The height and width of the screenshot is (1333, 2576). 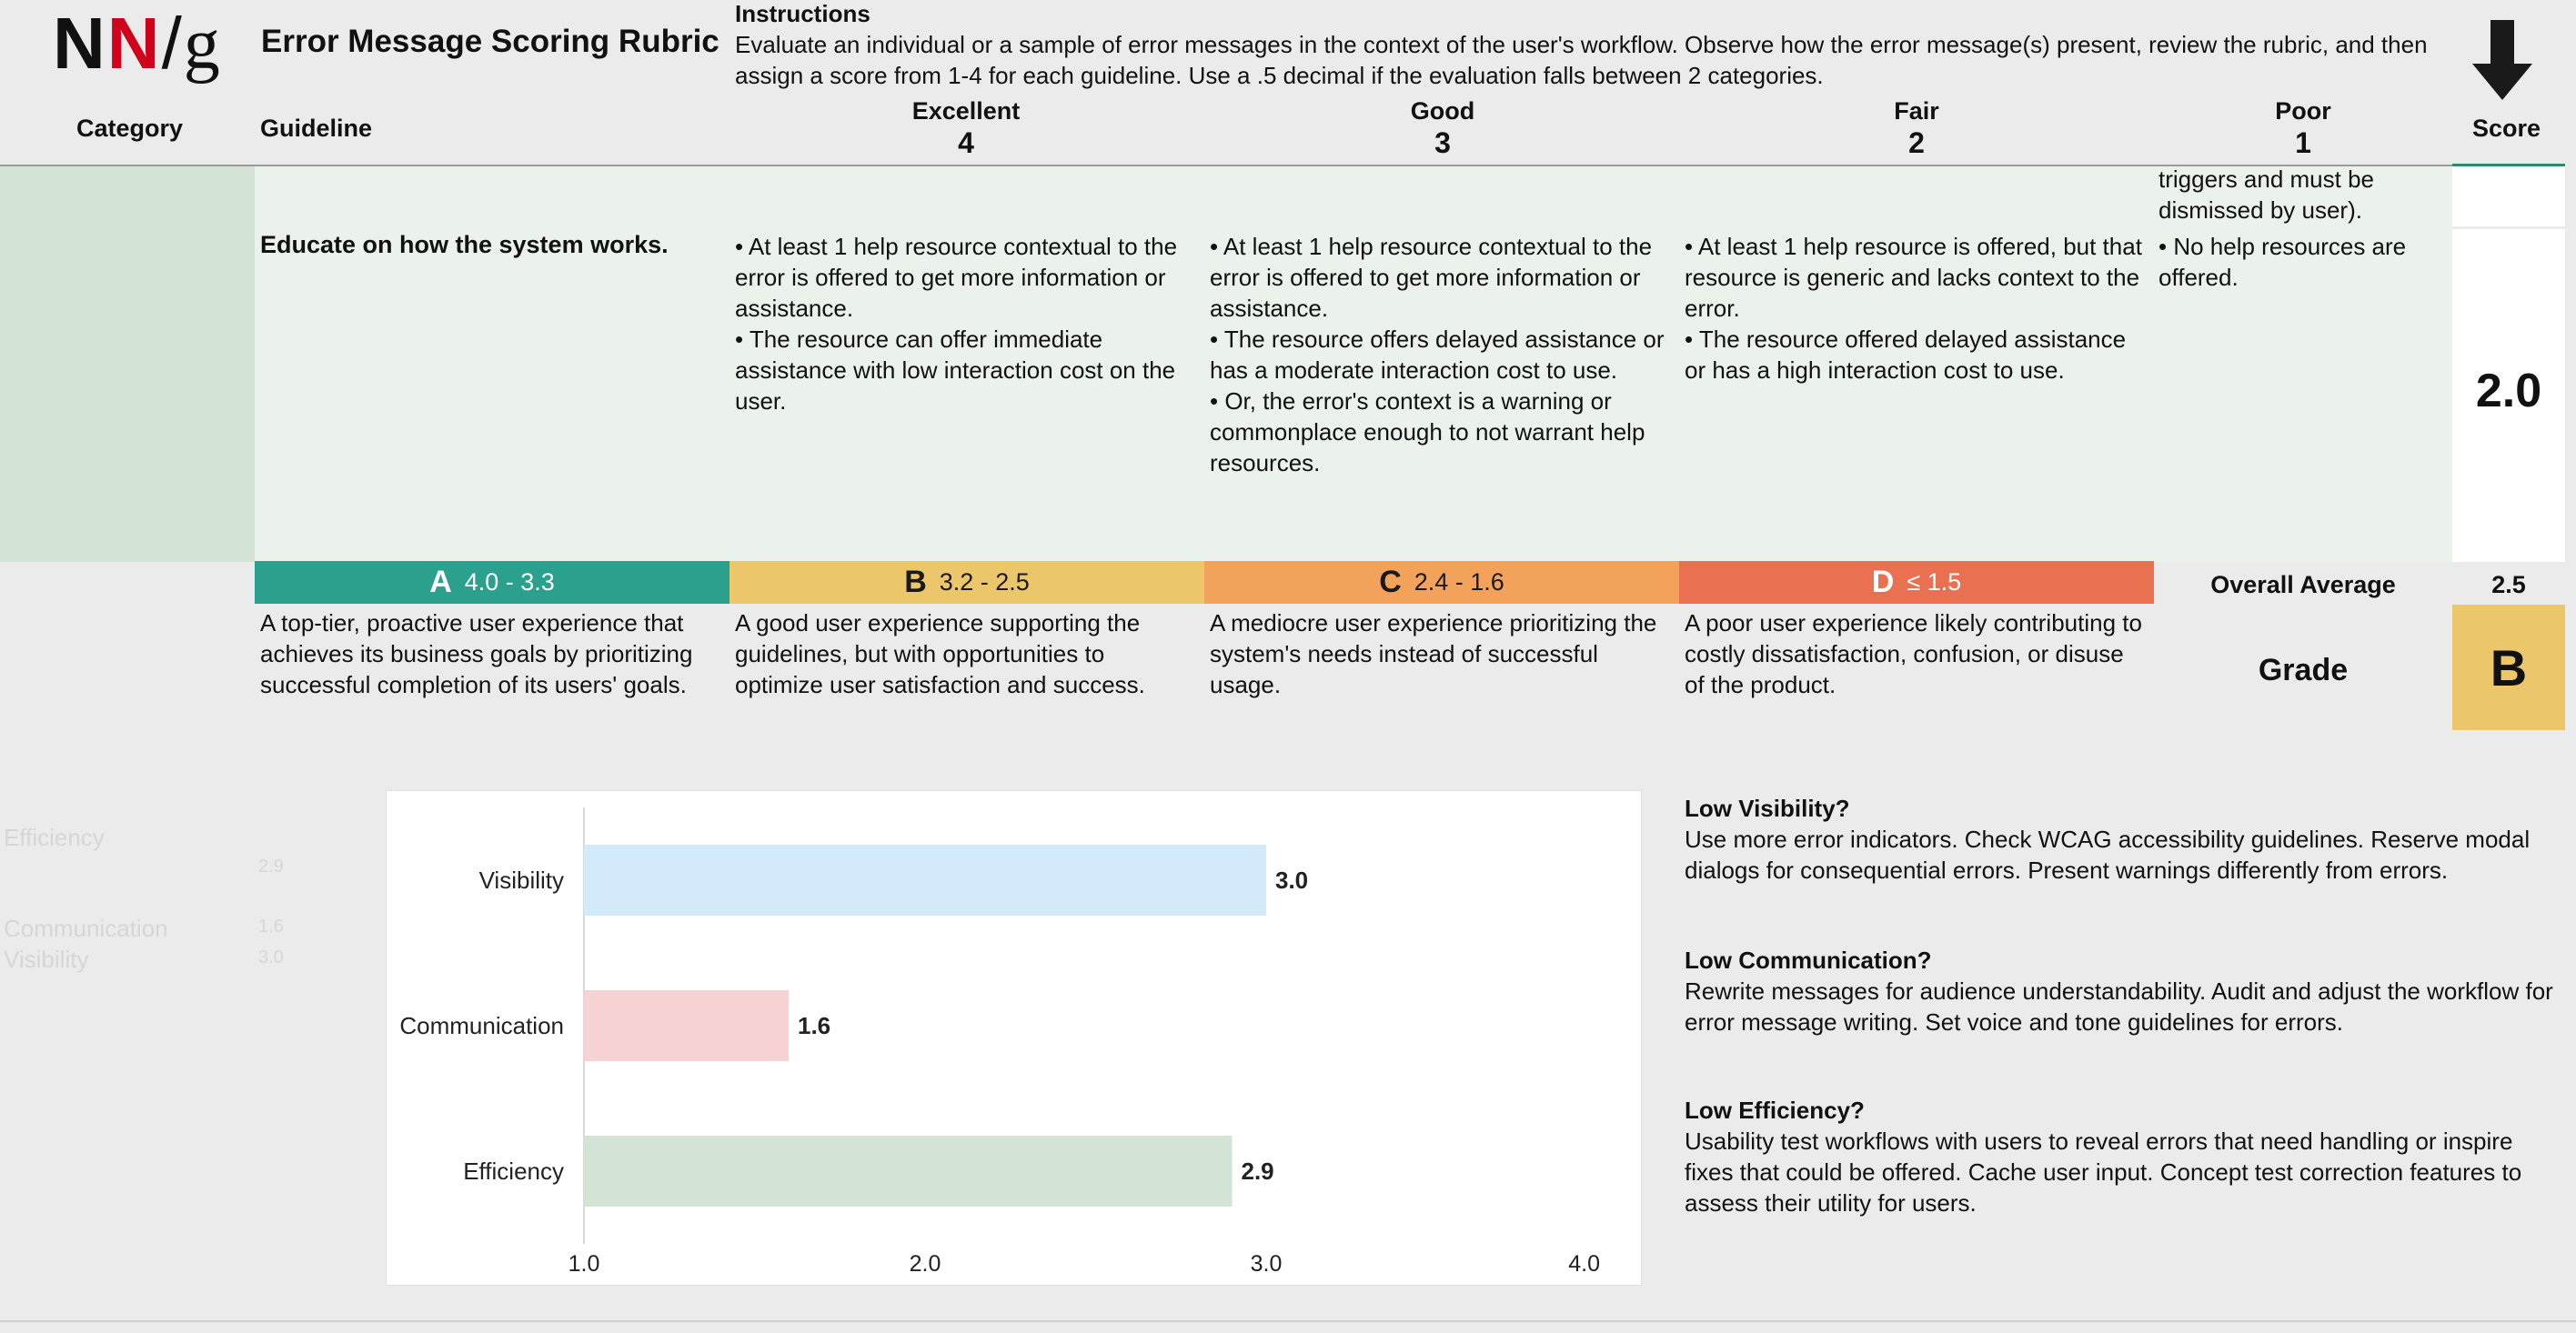 What do you see at coordinates (2303, 670) in the screenshot?
I see `grade-label: Grade` at bounding box center [2303, 670].